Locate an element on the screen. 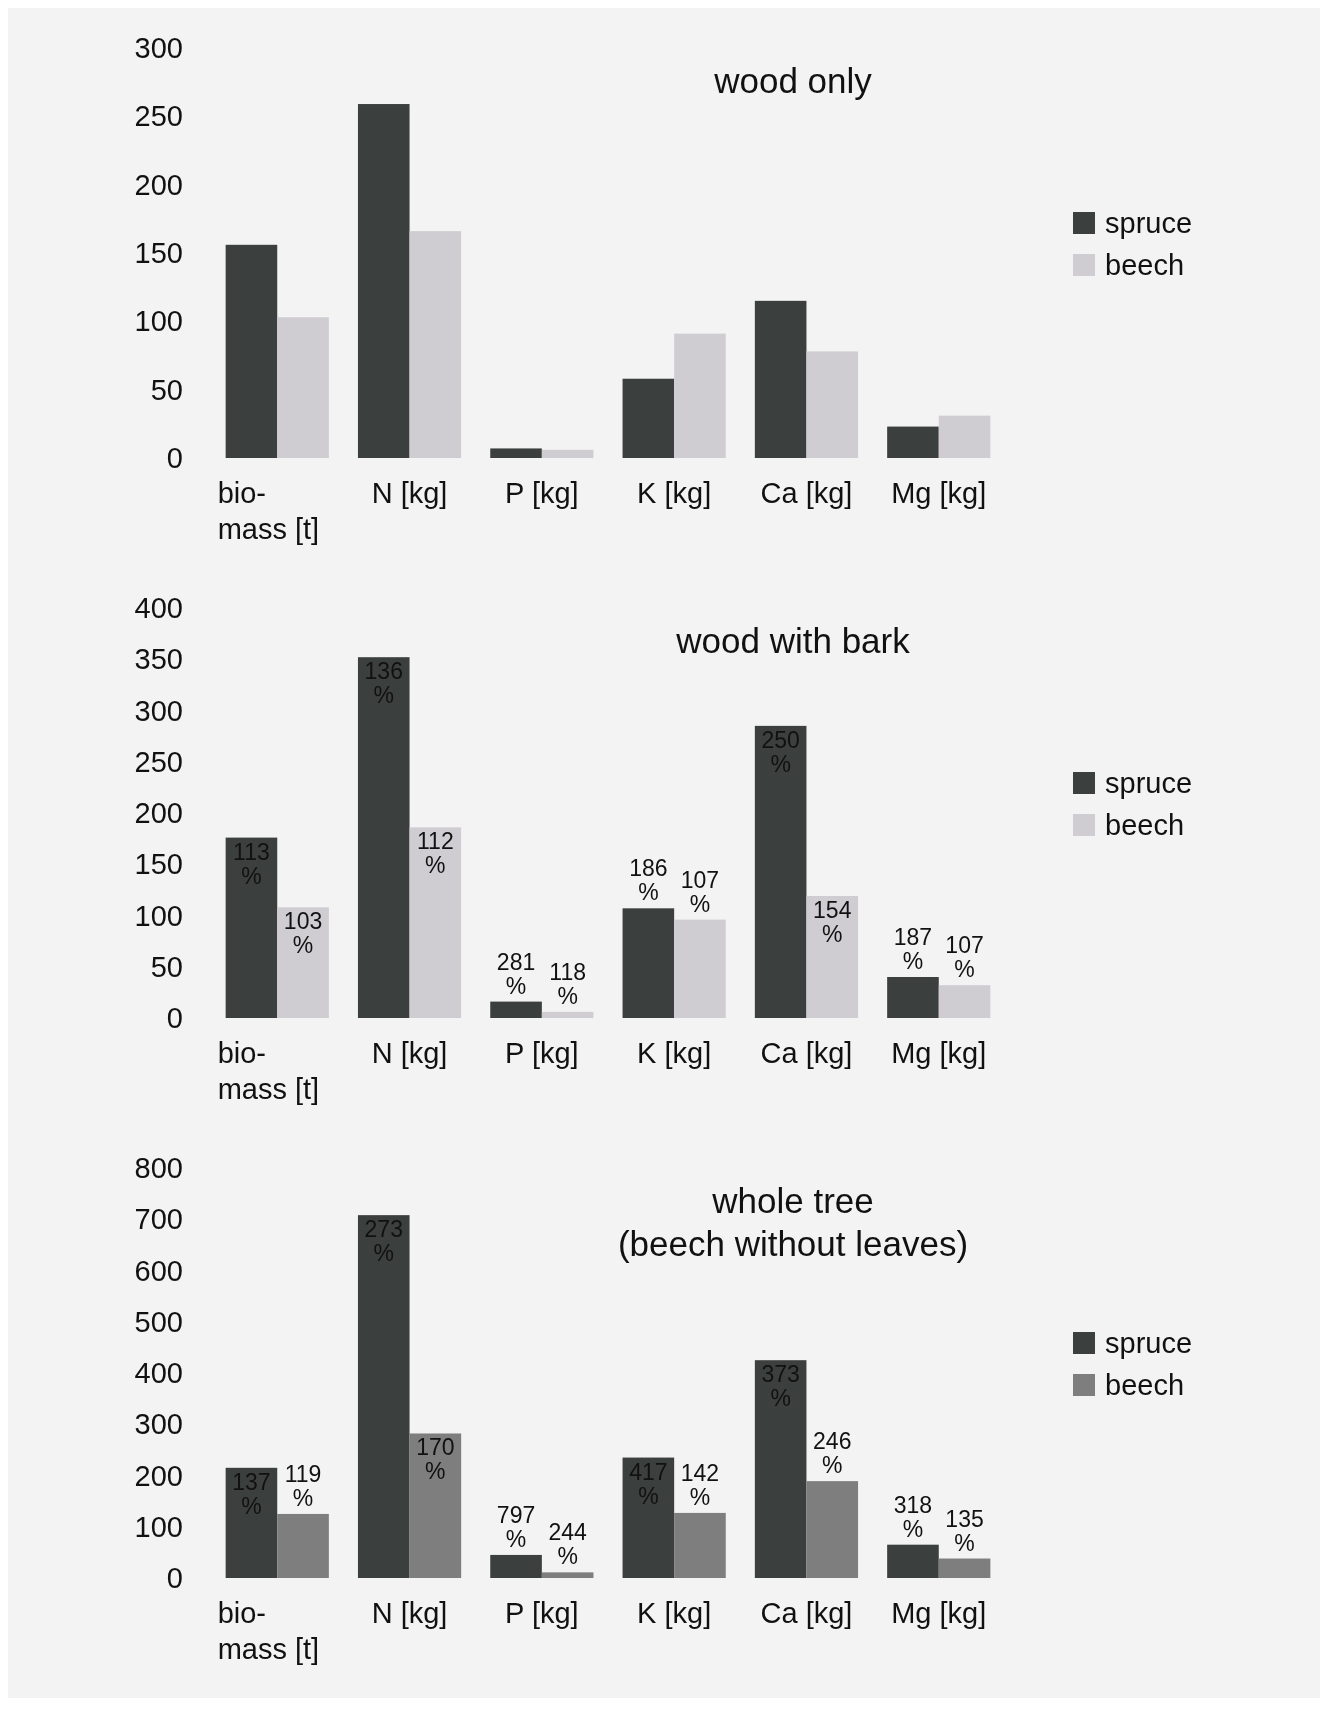  chart-title: whole tree is located at coordinates (792, 1200).